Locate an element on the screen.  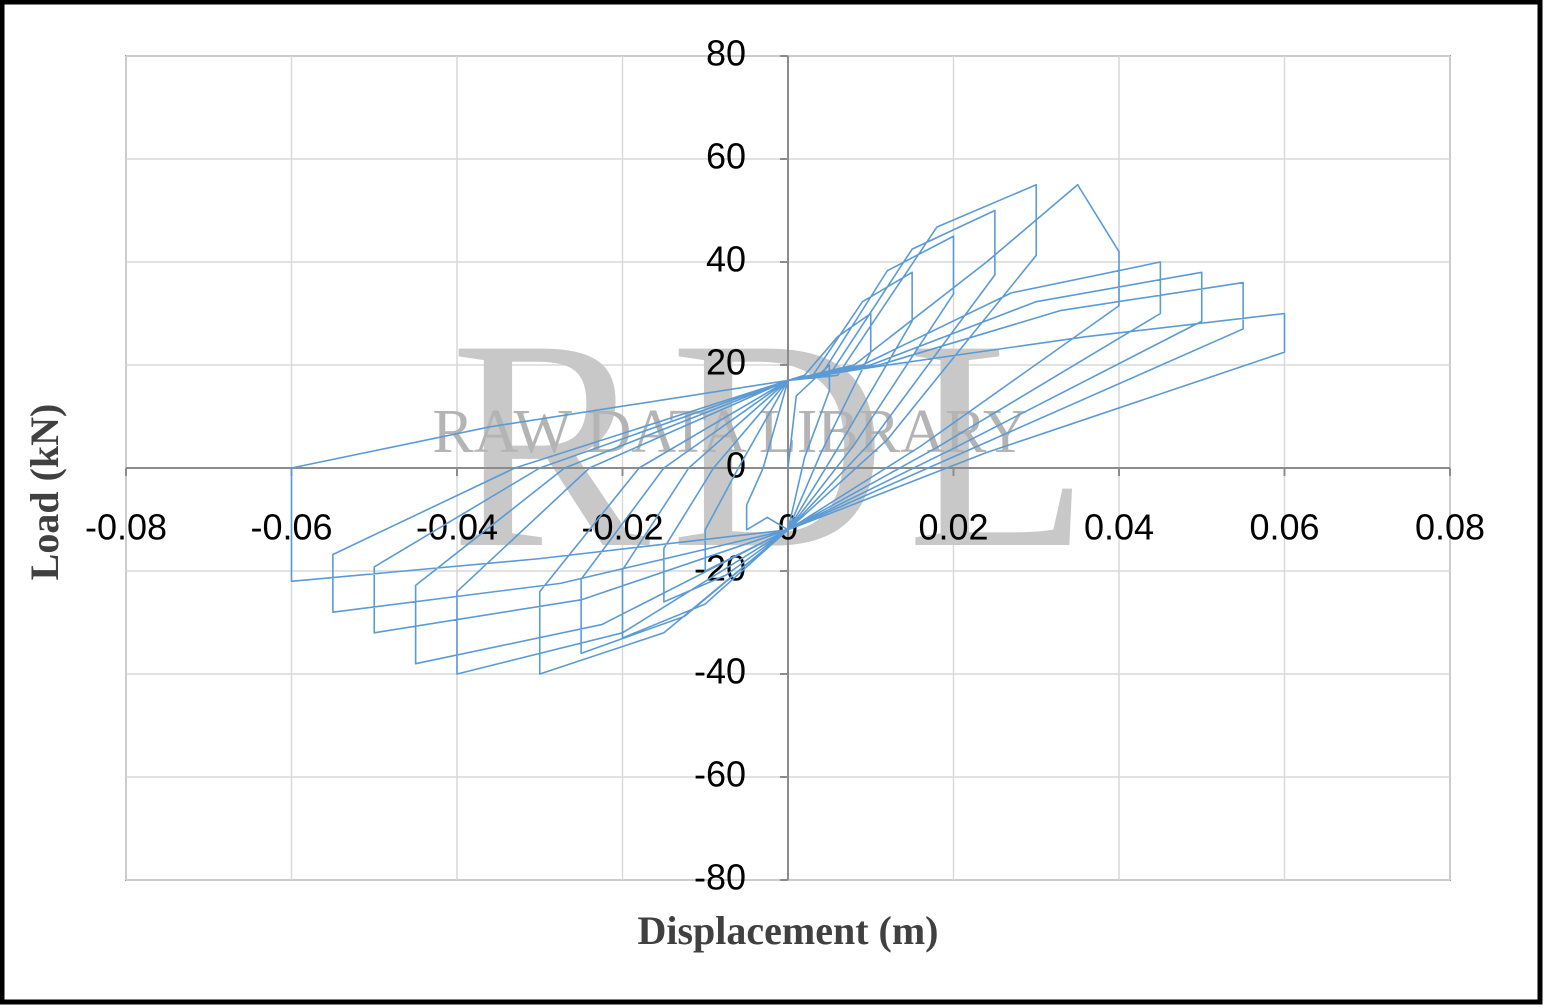
y-tick-label: -40 is located at coordinates (720, 671).